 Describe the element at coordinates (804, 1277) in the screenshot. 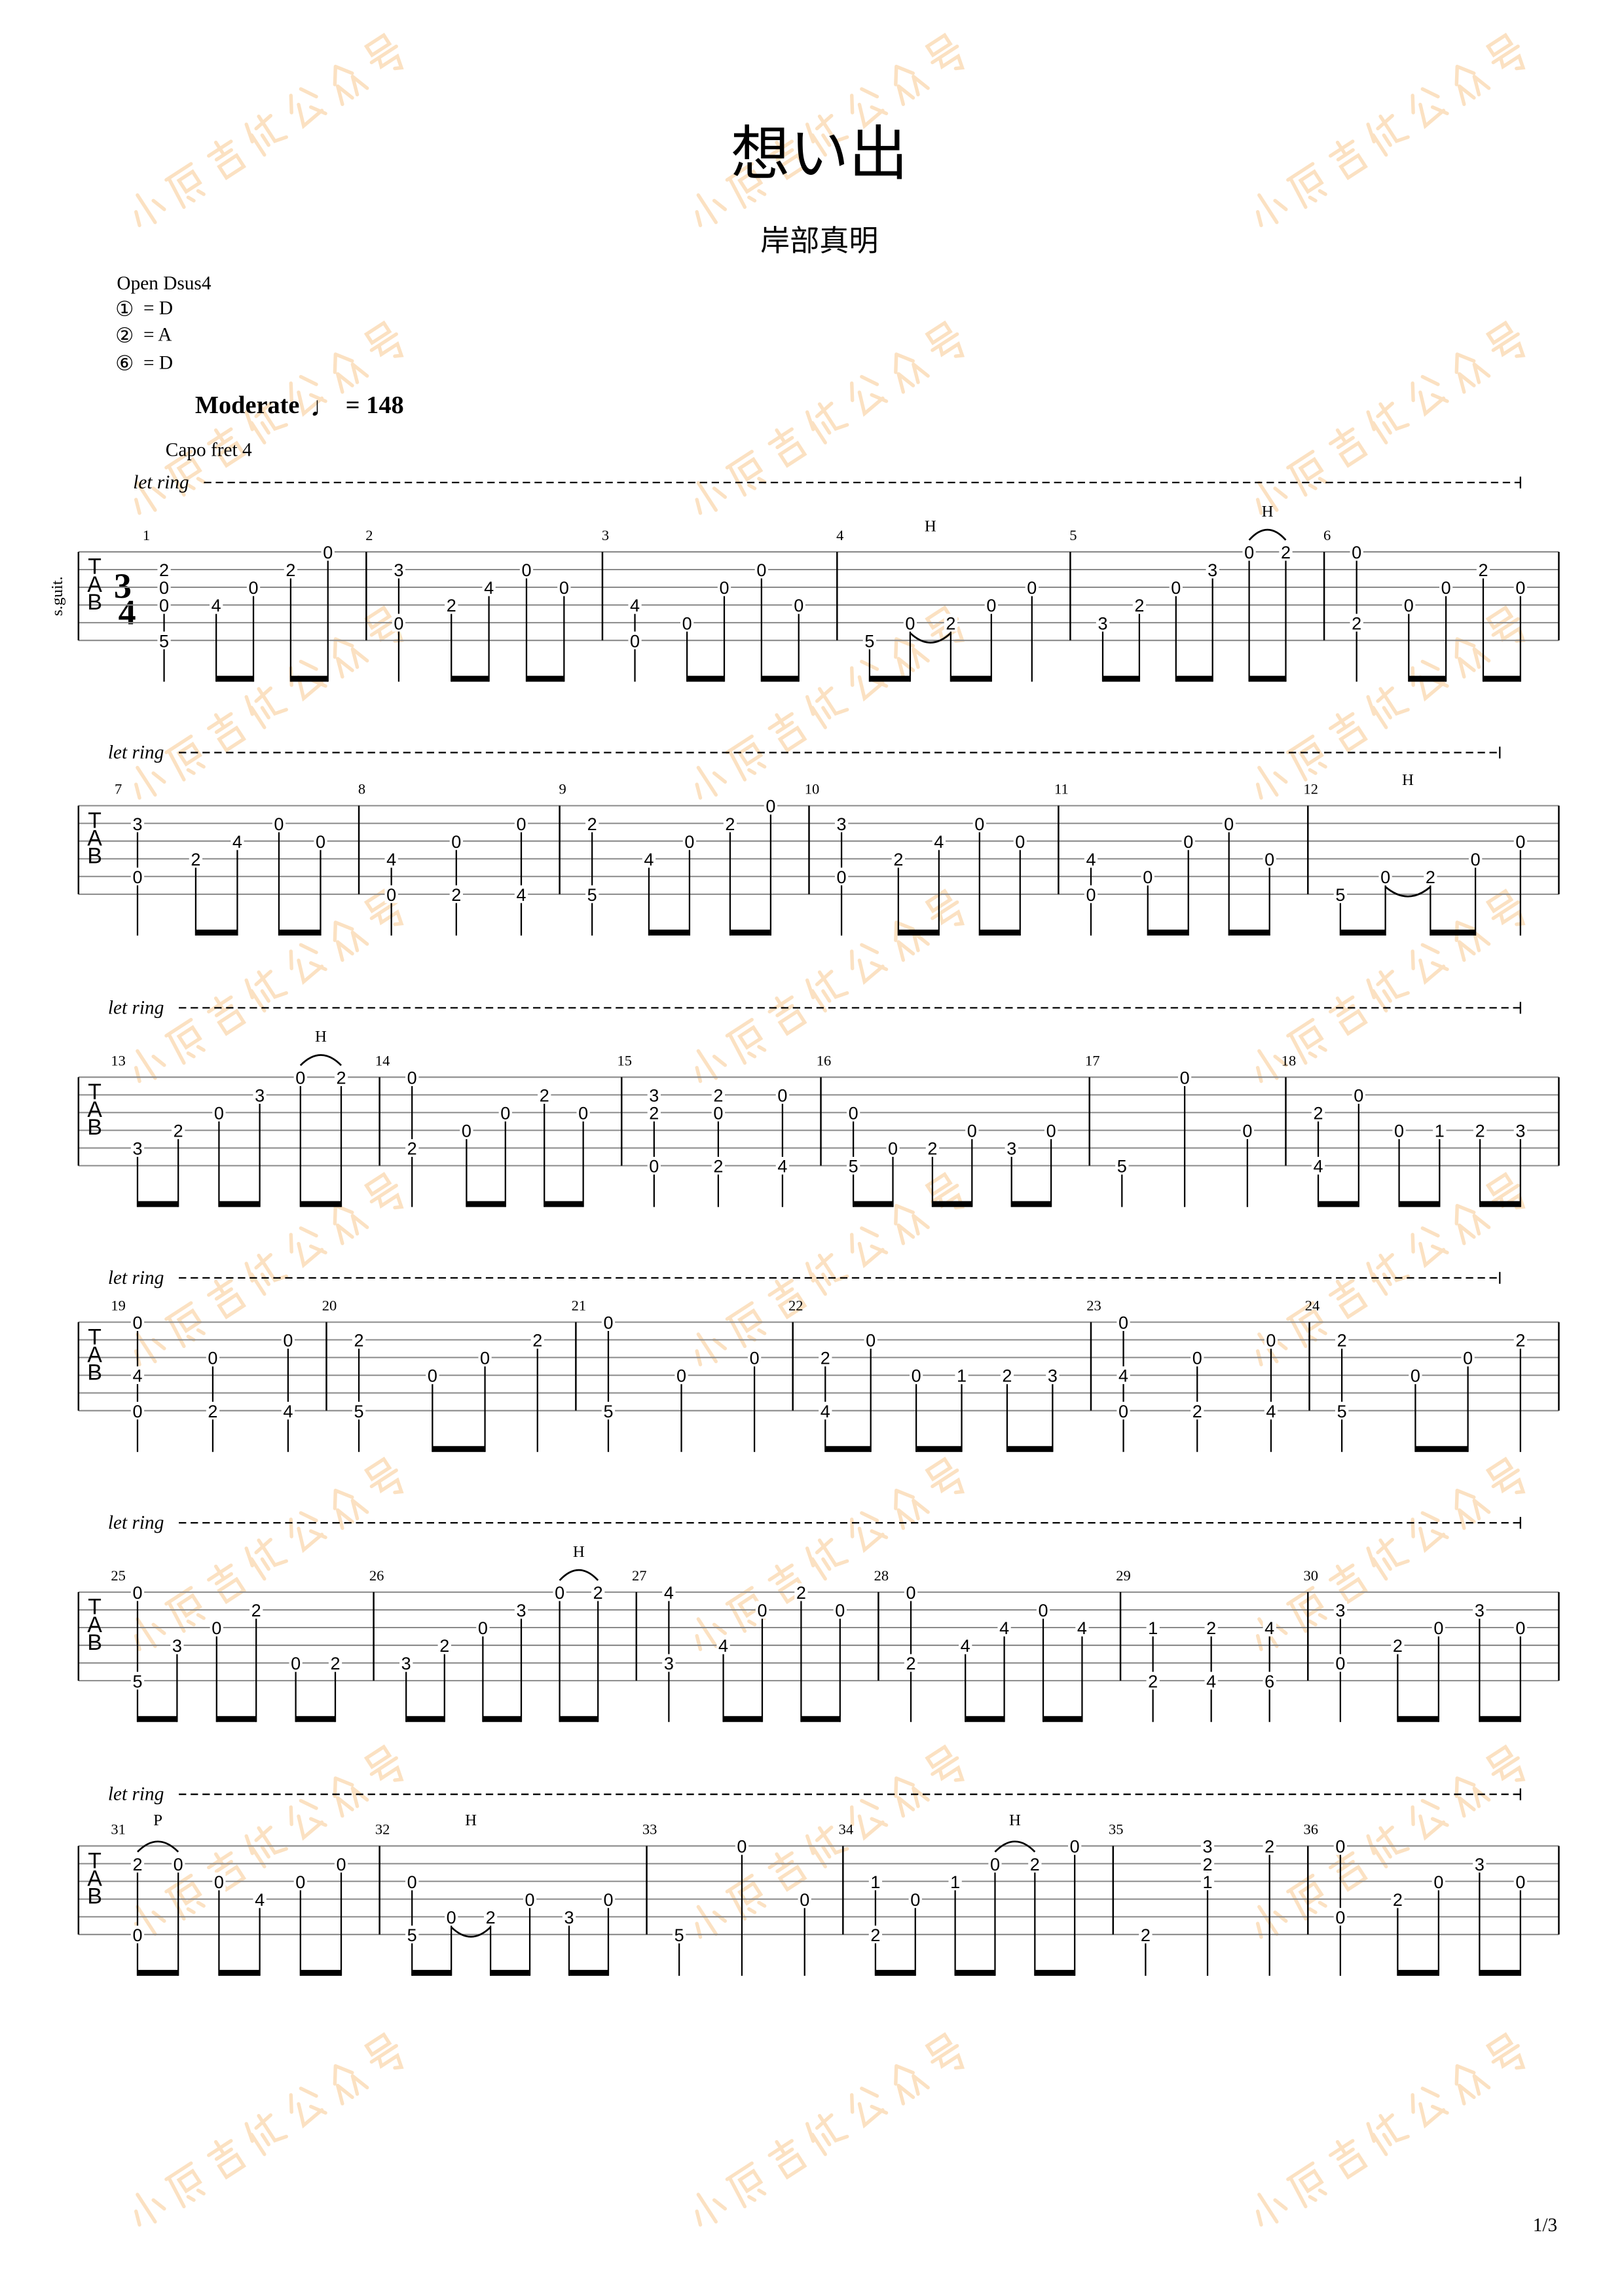

I see `let-ring-marking: let ring` at that location.